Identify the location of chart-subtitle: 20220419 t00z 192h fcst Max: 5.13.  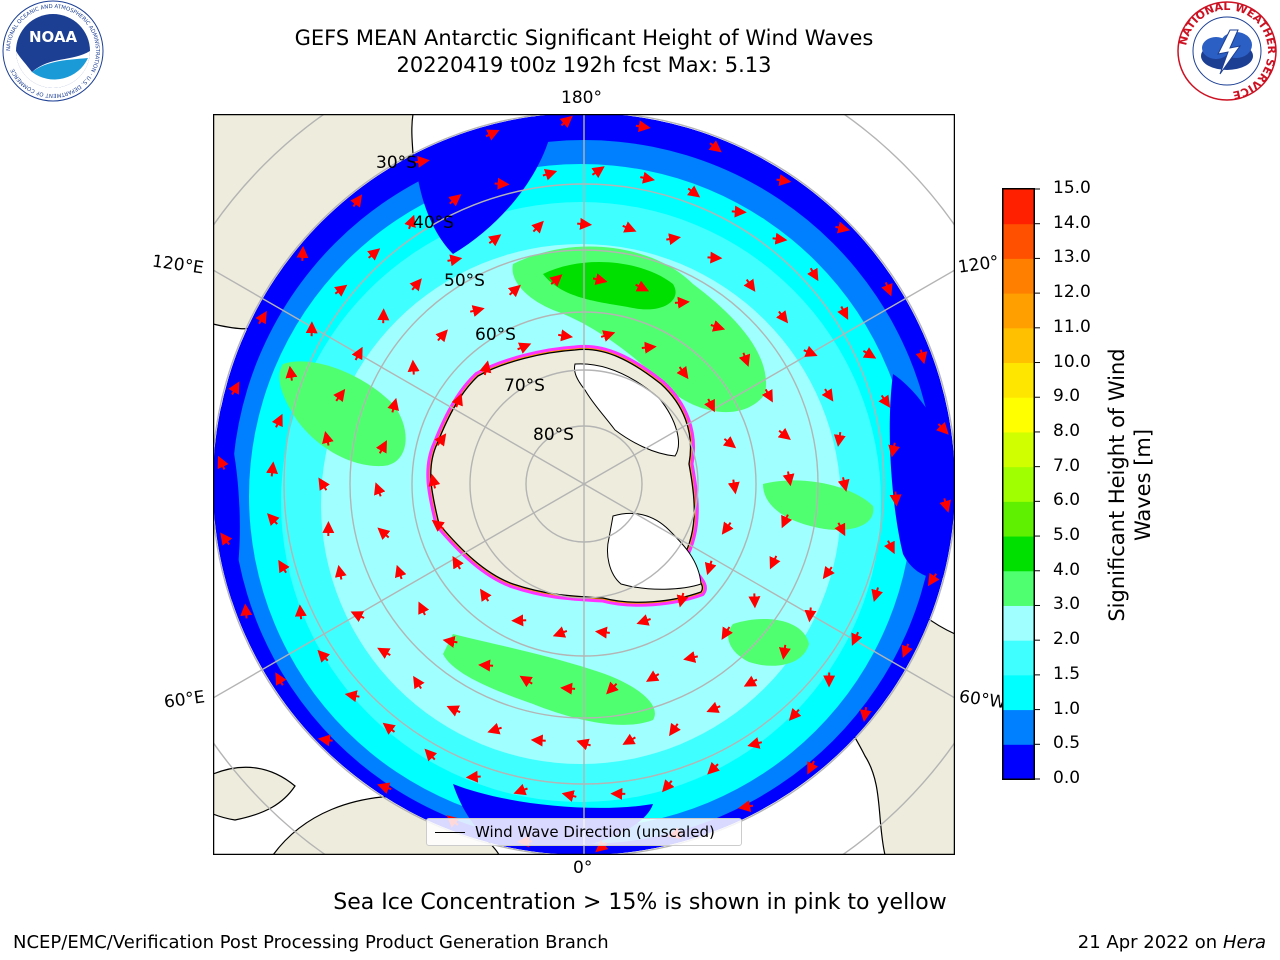
(584, 65).